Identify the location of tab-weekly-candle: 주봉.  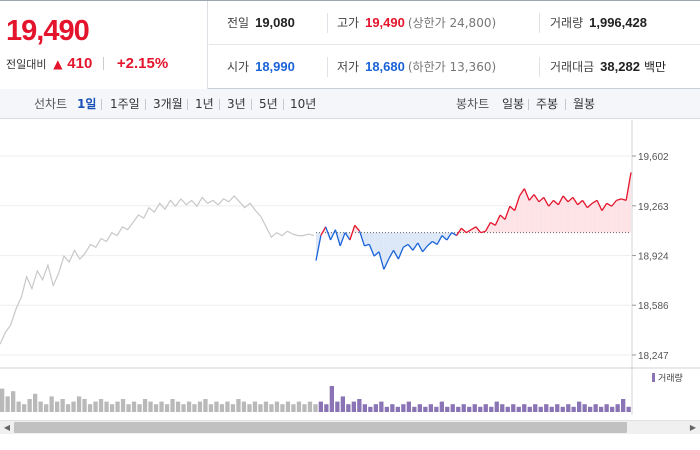
(547, 104).